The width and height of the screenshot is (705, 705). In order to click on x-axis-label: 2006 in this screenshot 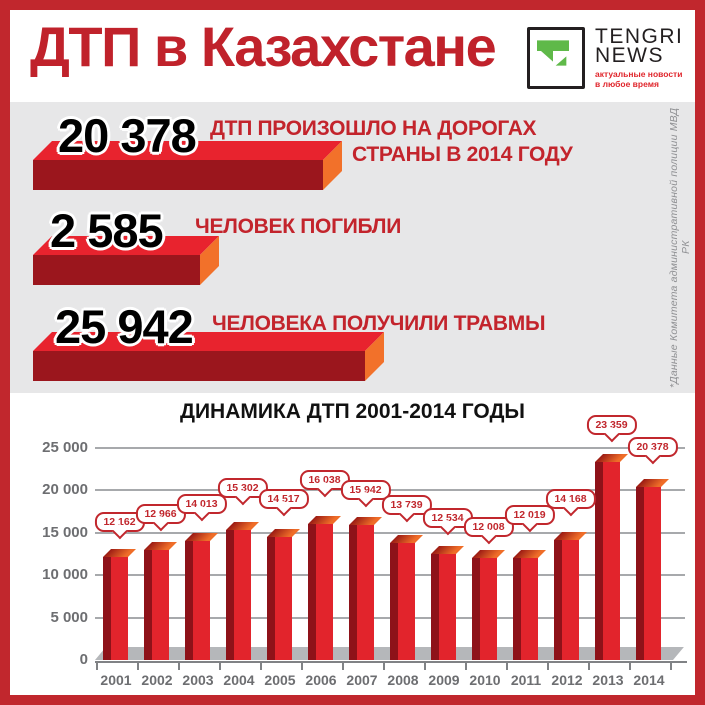, I will do `click(321, 680)`.